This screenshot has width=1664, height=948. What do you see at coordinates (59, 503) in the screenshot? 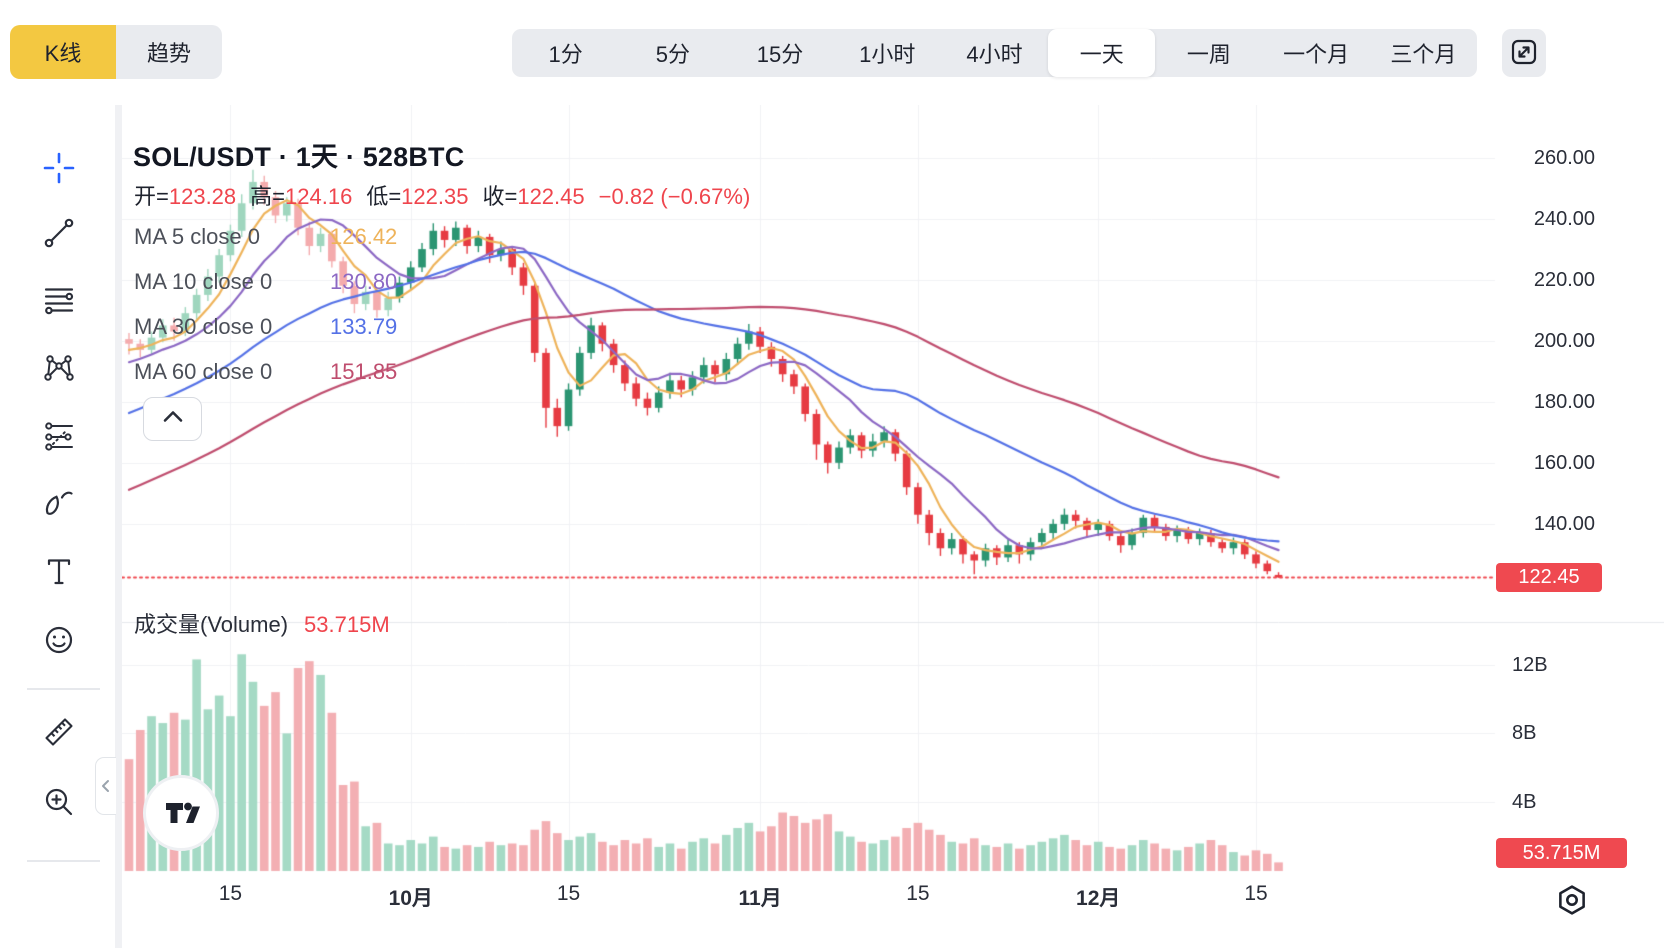
I see `brush-icon` at bounding box center [59, 503].